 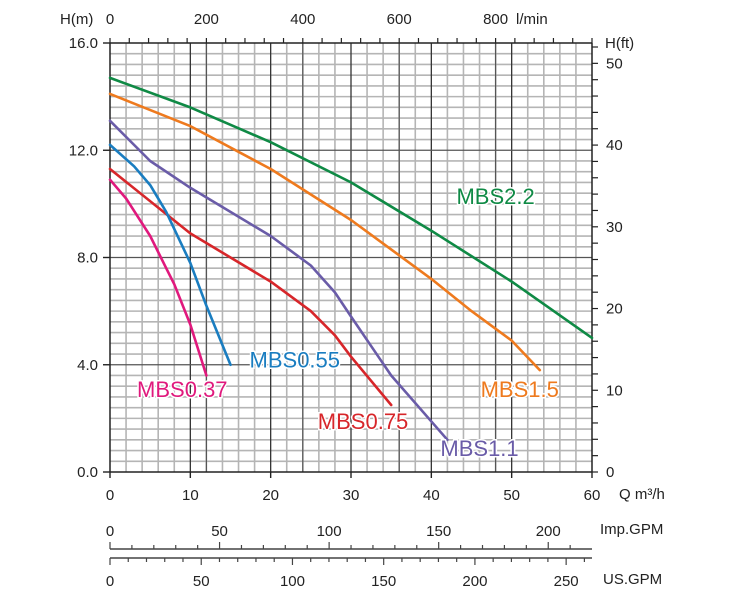 I want to click on y-axis-title: H(m), so click(x=76, y=19).